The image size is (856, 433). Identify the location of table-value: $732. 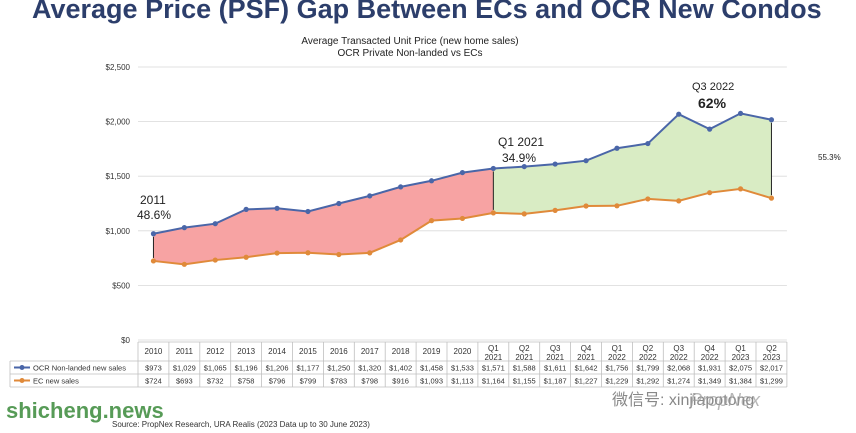
(215, 381).